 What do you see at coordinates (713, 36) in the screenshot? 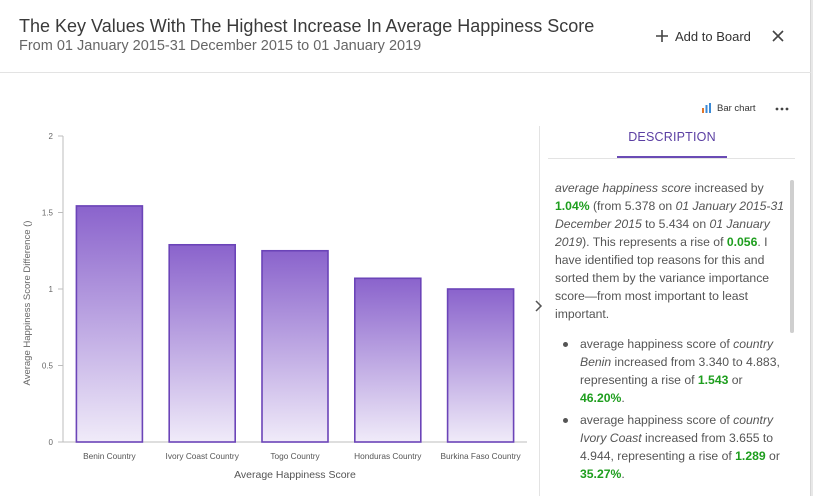
I see `add-to-board-label: Add to Board` at bounding box center [713, 36].